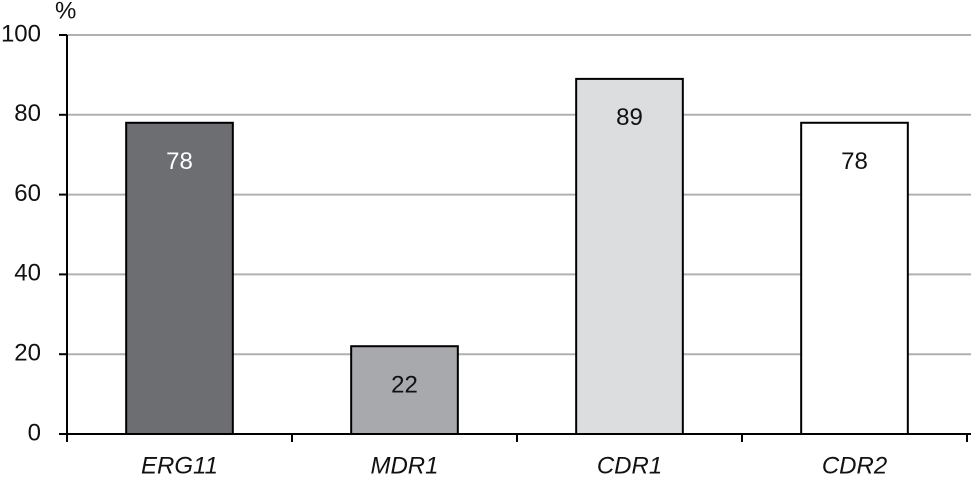 The image size is (971, 487). Describe the element at coordinates (854, 465) in the screenshot. I see `x-tick-label: CDR2` at that location.